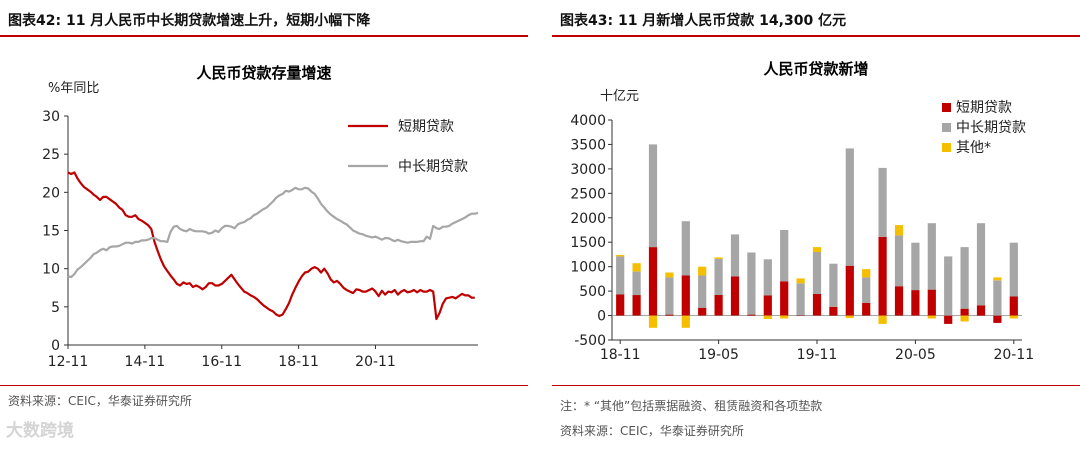 This screenshot has height=449, width=1080. What do you see at coordinates (100, 401) in the screenshot?
I see `left-source: 资料来源：CEIC，华泰证券研究所` at bounding box center [100, 401].